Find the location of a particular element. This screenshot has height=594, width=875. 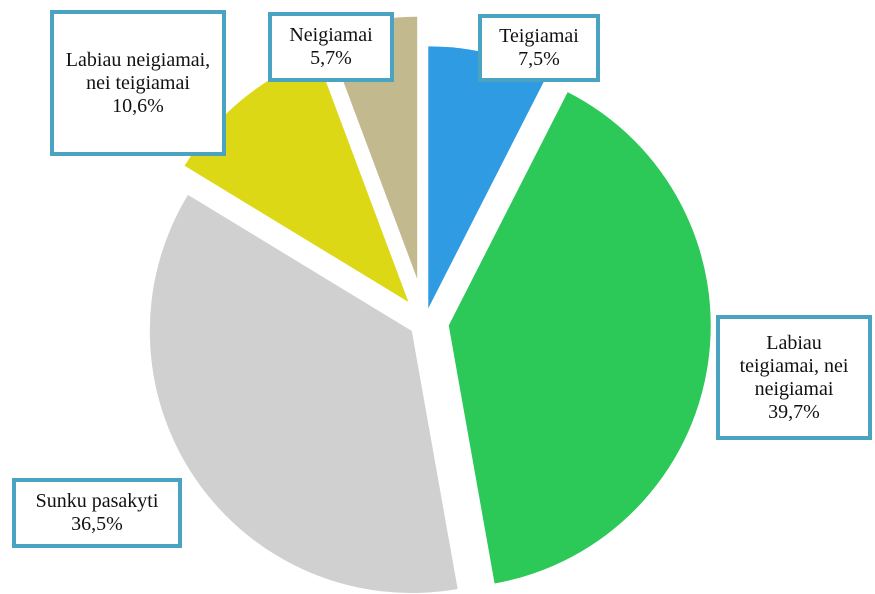

category-name: Teigiamai is located at coordinates (539, 36).